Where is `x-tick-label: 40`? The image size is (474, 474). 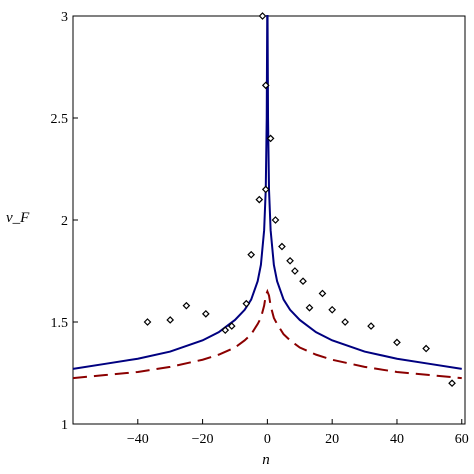 x-tick-label: 40 is located at coordinates (397, 439).